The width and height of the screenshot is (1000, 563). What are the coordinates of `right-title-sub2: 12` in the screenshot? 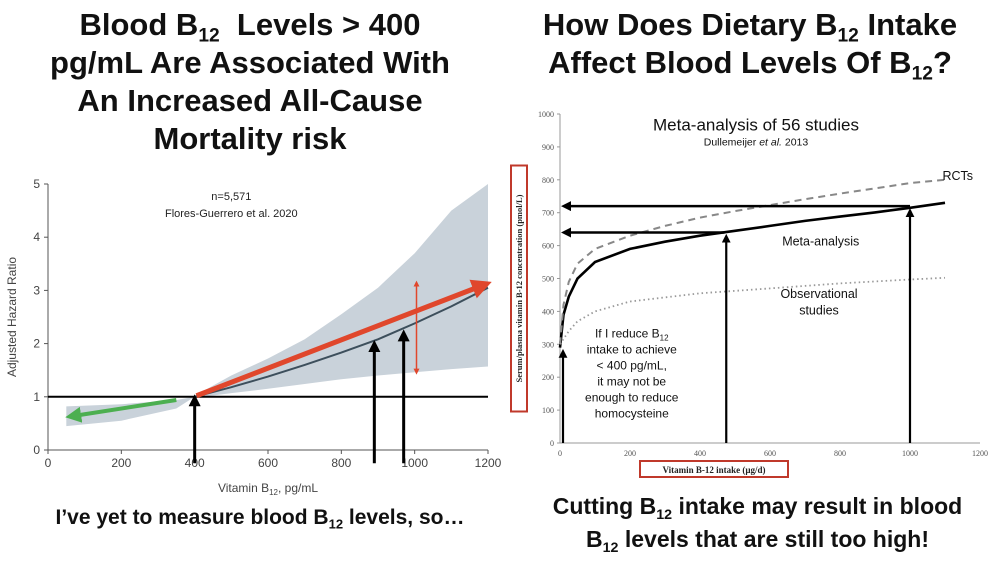 It's located at (922, 74).